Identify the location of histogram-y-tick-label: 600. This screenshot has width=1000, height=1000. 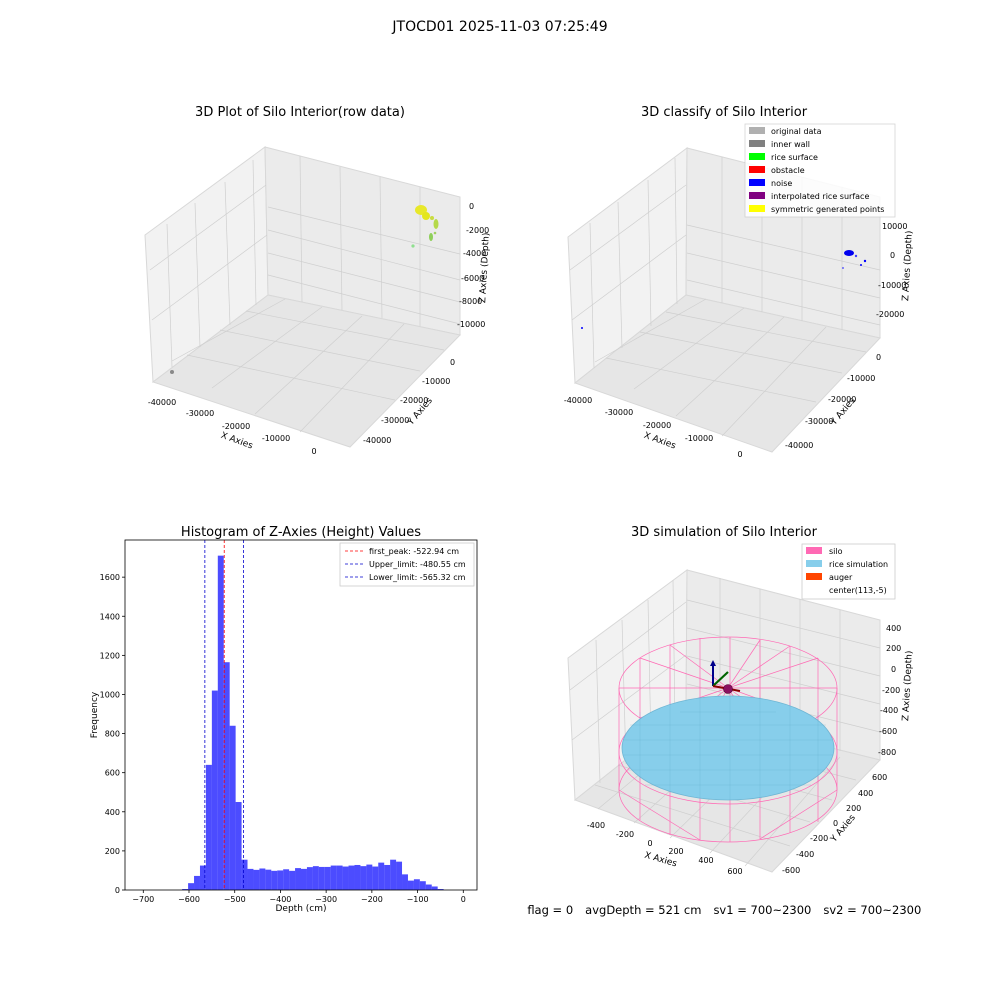
(112, 773).